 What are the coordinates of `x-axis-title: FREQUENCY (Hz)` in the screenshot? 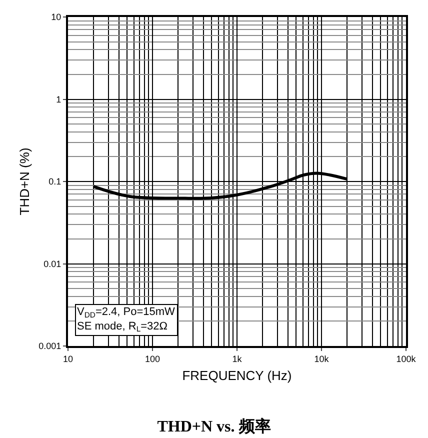 It's located at (237, 375).